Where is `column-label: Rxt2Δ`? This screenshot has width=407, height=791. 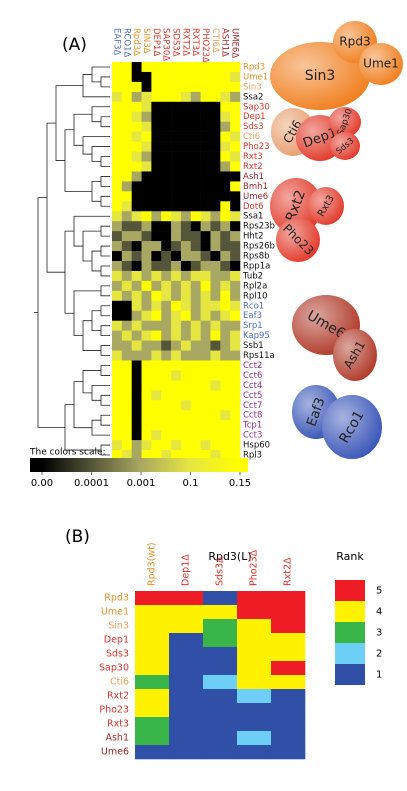
column-label: Rxt2Δ is located at coordinates (288, 571).